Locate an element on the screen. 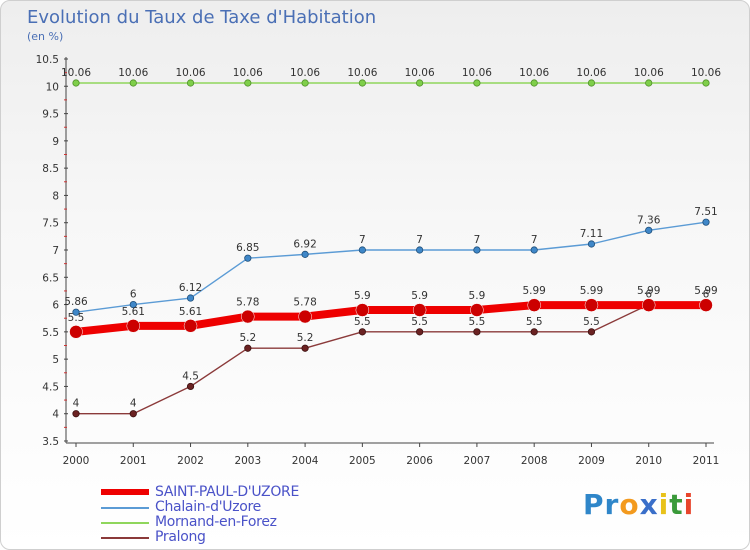 Image resolution: width=750 pixels, height=550 pixels. legend-label-mornand: Mornand-en-Forez is located at coordinates (216, 522).